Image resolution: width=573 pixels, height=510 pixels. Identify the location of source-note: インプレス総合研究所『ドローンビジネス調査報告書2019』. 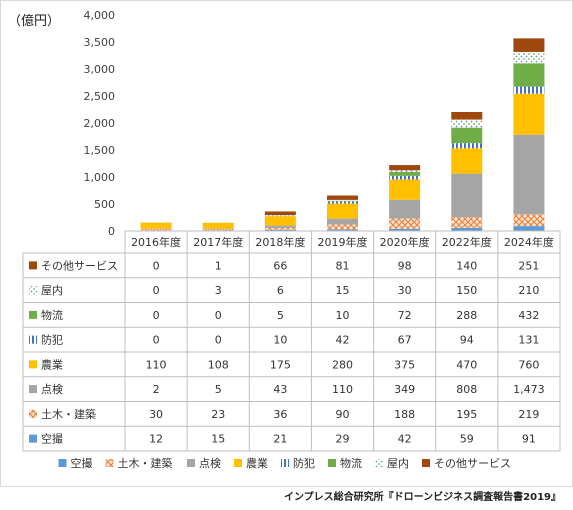
(422, 497).